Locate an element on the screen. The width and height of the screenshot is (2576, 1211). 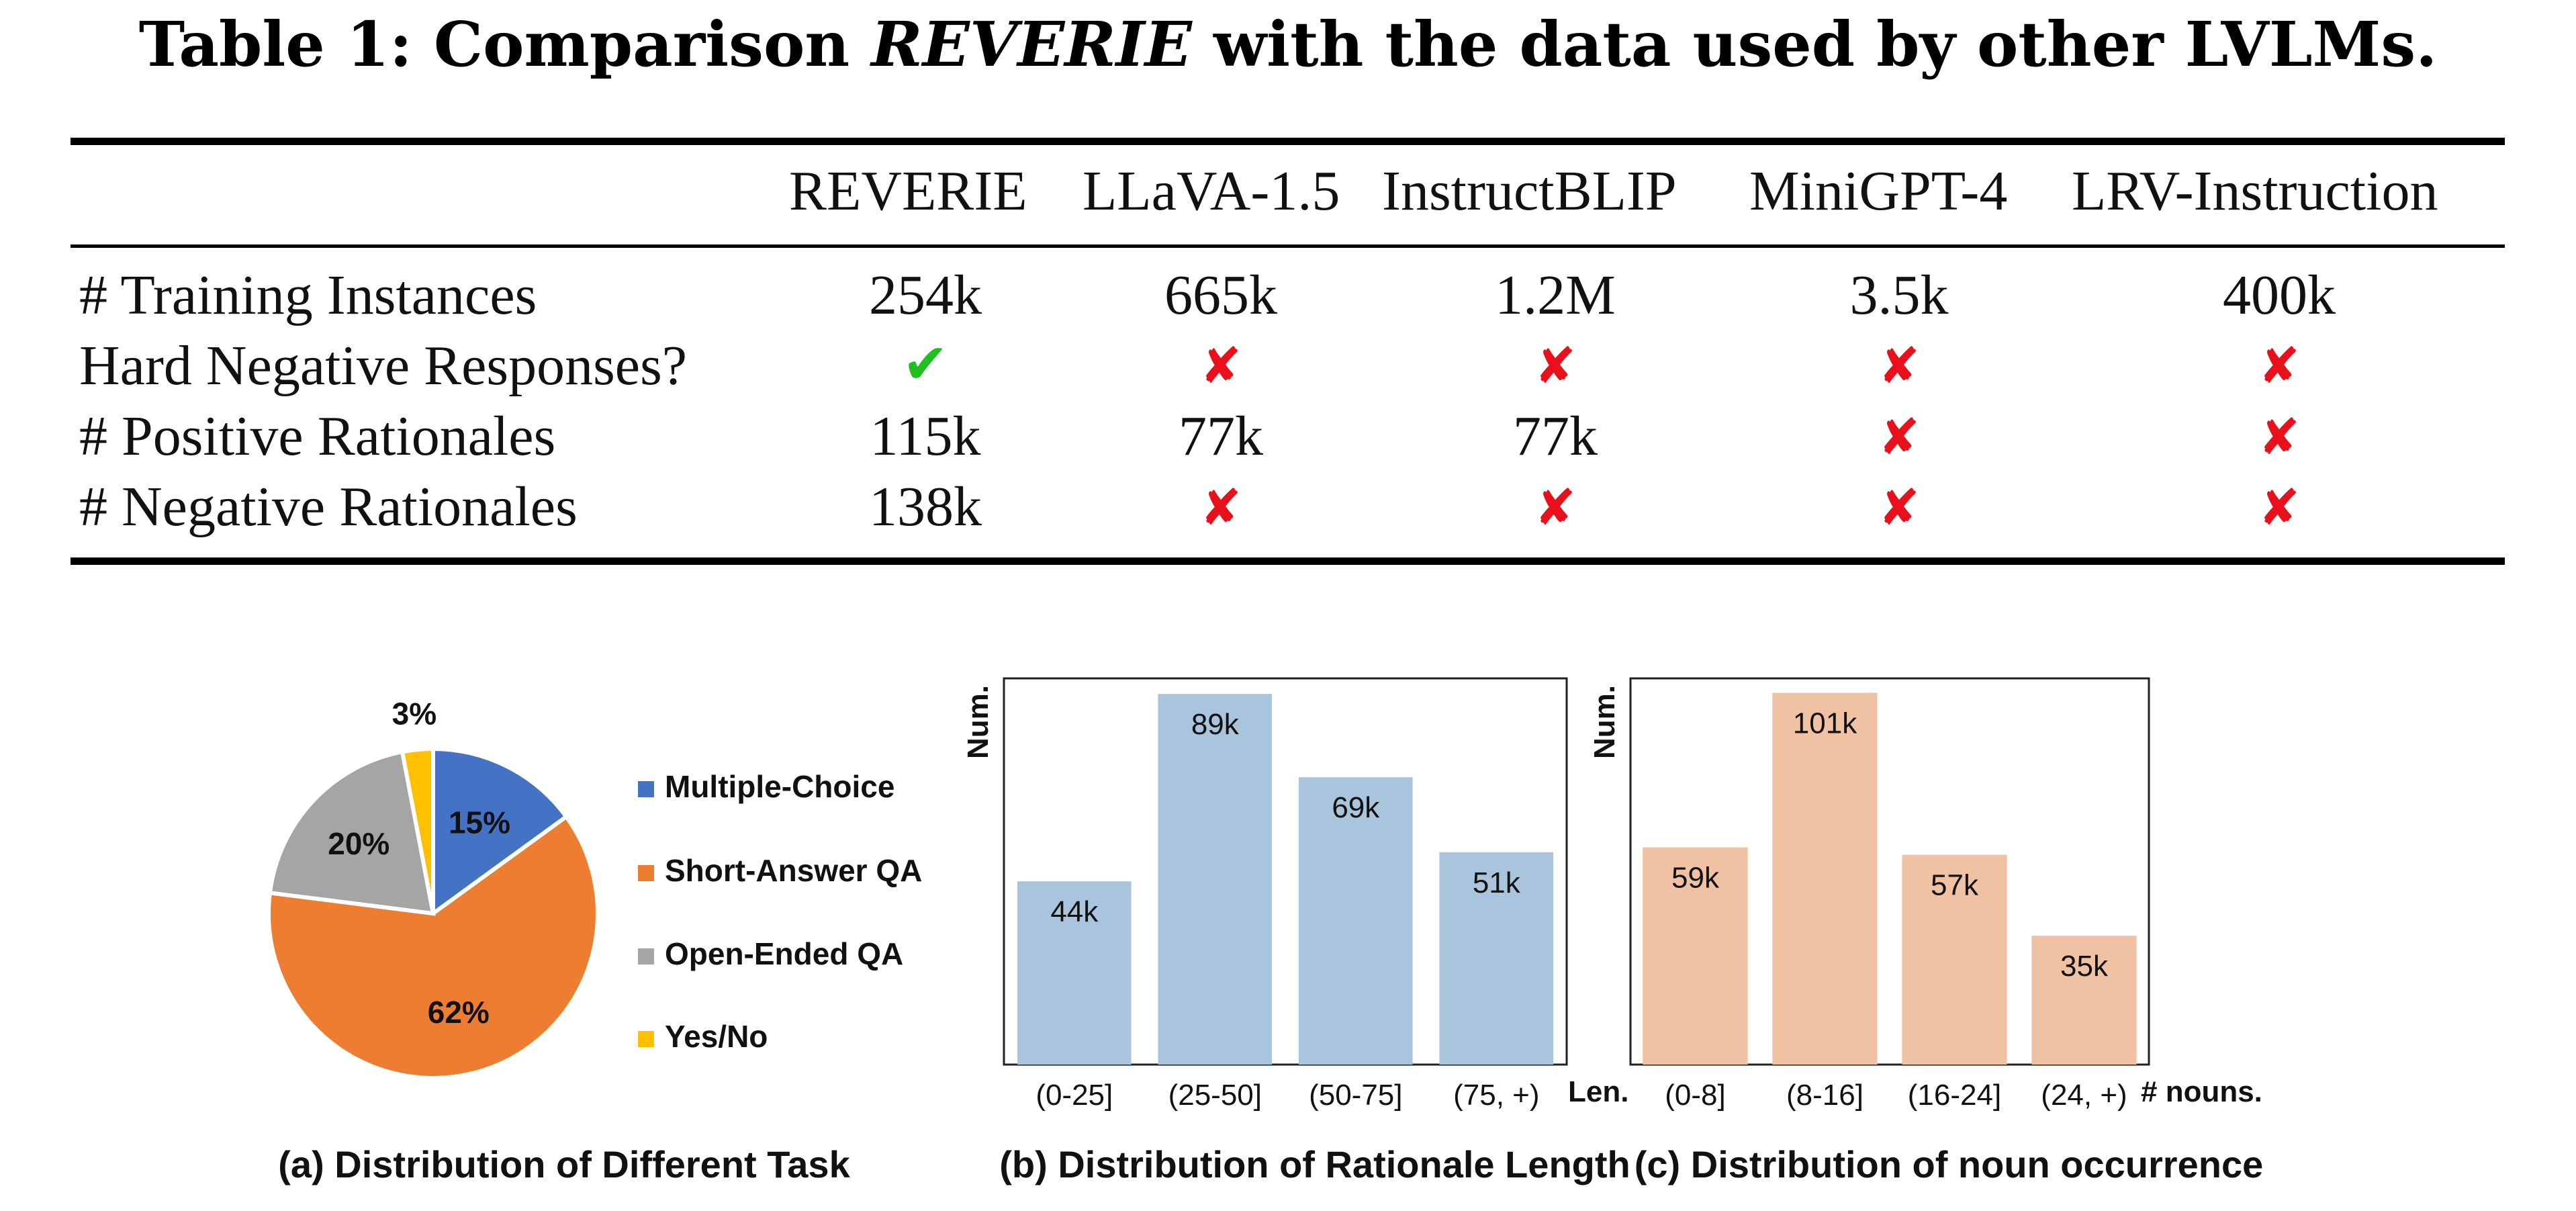
x-axis-label: Len. is located at coordinates (1598, 1091).